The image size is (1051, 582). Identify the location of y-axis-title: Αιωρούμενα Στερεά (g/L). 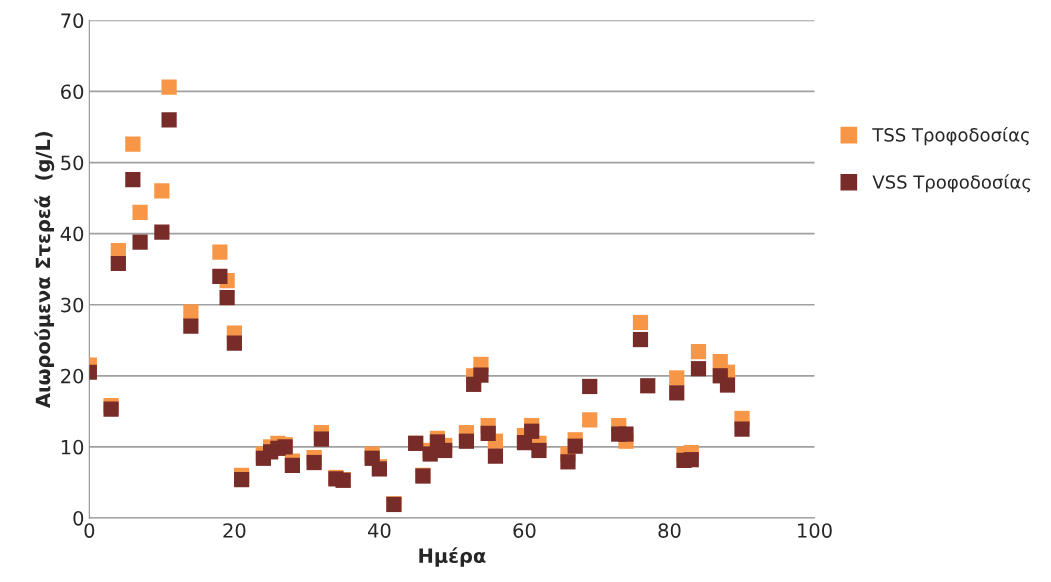
(44, 269).